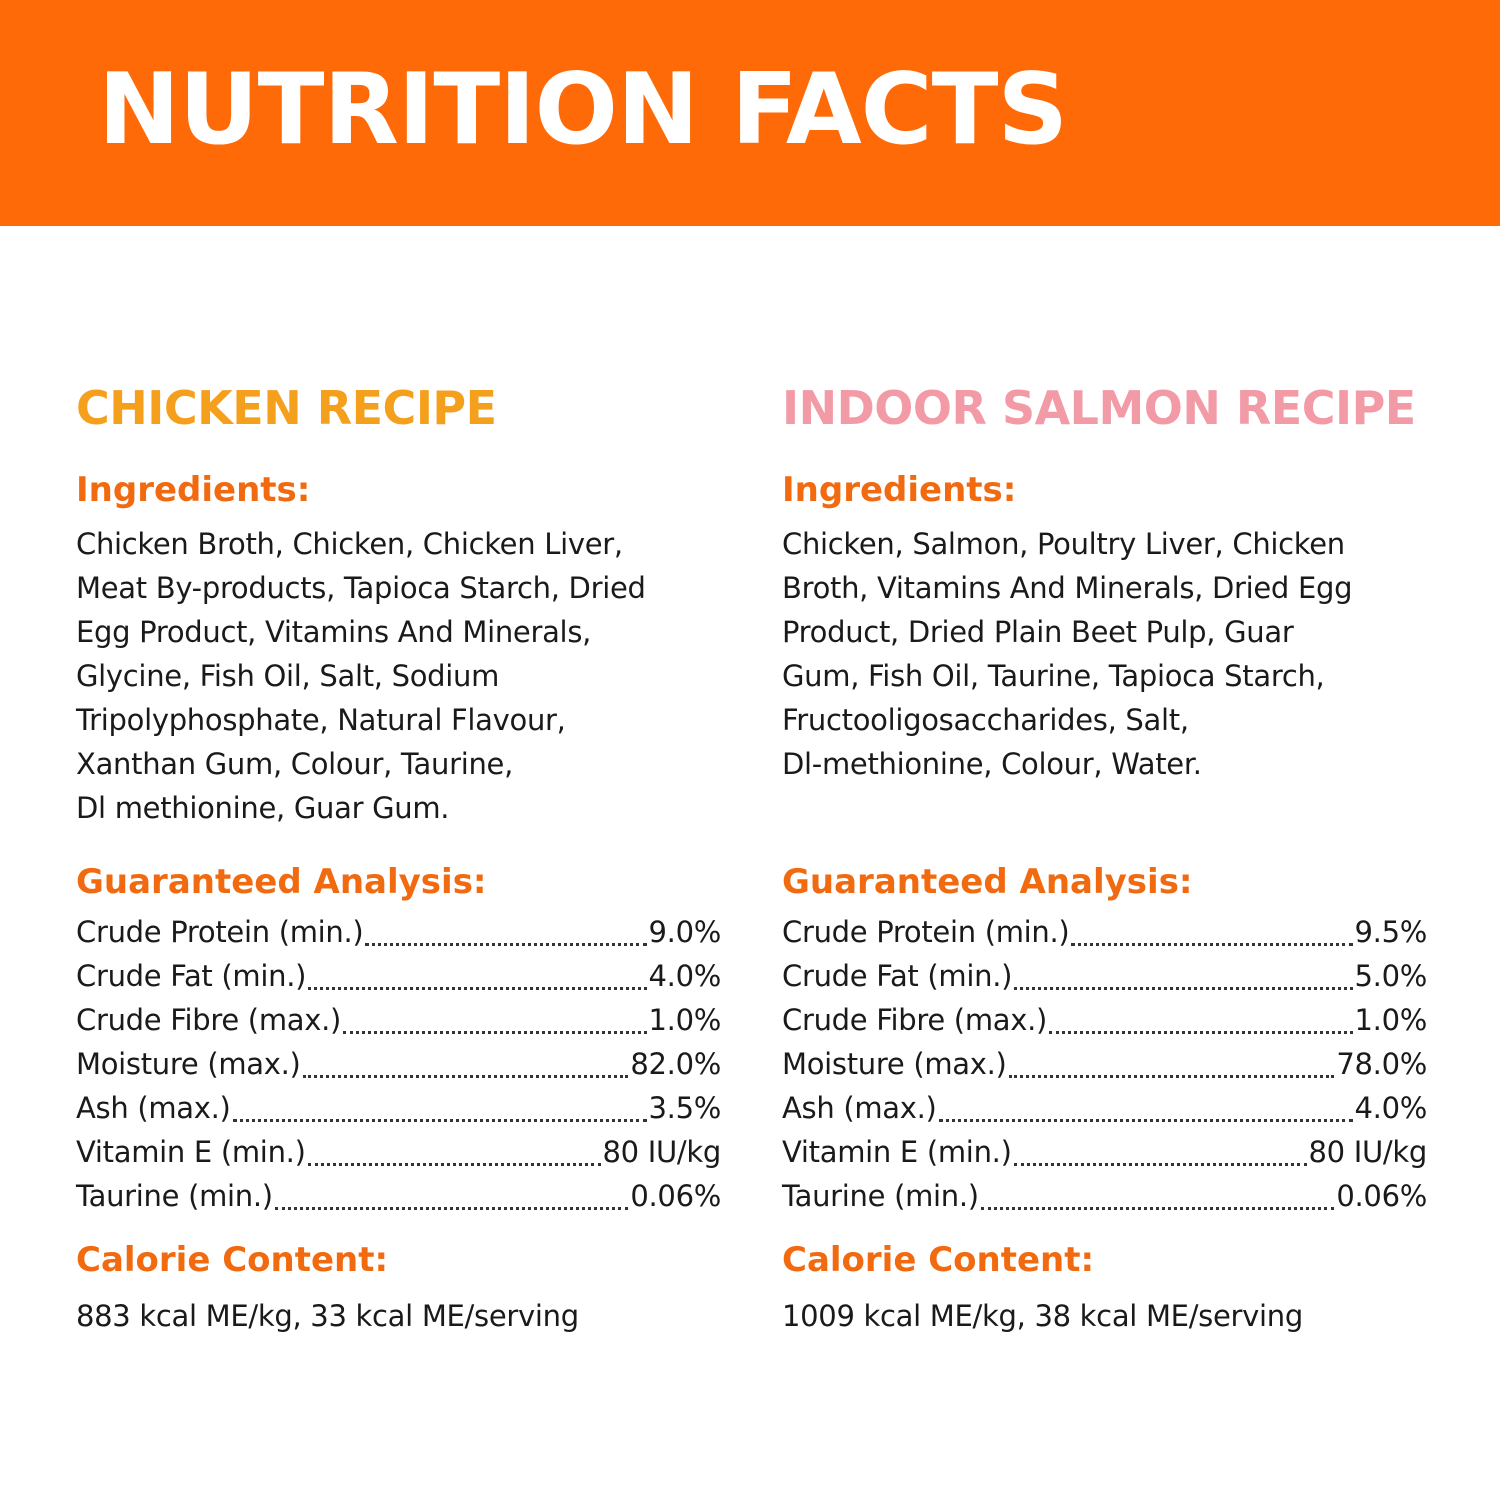 This screenshot has width=1500, height=1500. I want to click on ingredients-line: Glycine, Fish Oil, Salt, Sodium, so click(288, 676).